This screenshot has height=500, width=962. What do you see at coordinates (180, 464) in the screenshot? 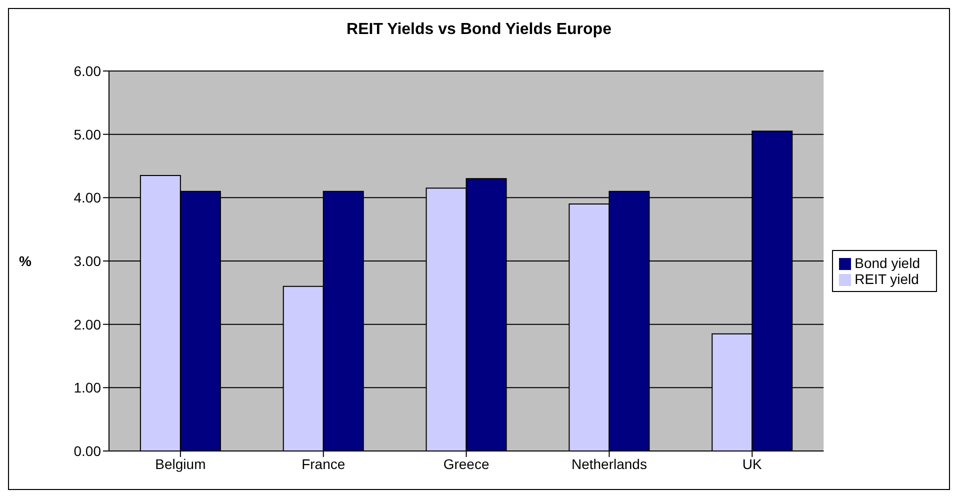
I see `x-tick-label: Belgium` at bounding box center [180, 464].